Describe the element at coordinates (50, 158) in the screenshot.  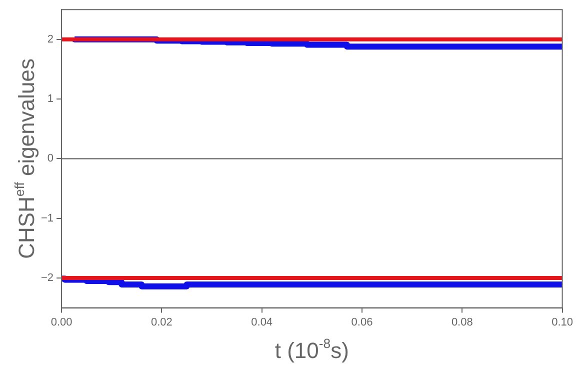
I see `y-tick-label: 0` at that location.